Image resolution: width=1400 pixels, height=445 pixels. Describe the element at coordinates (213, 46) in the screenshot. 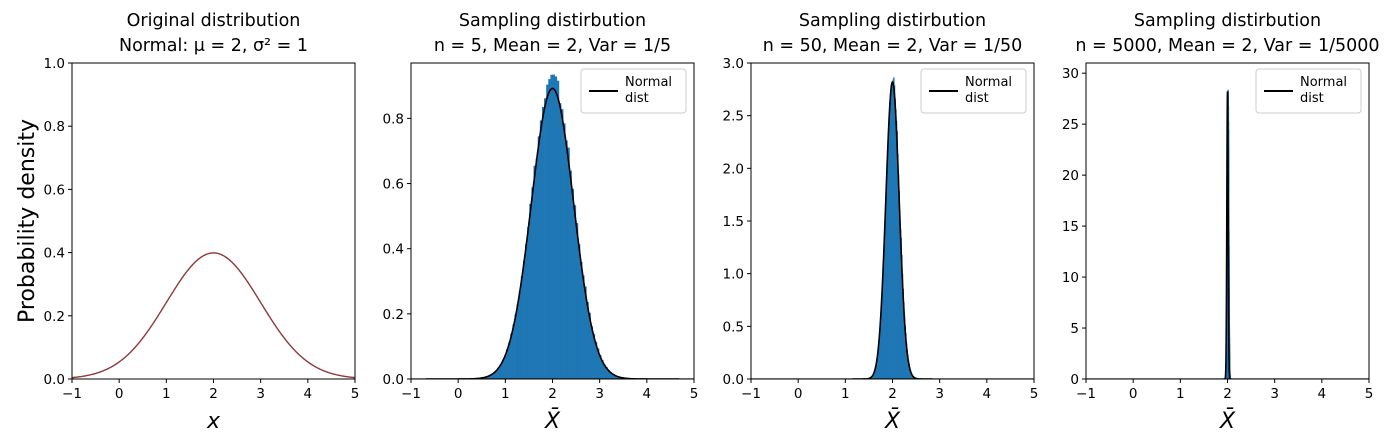

I see `chart-subtitle: Normal: μ = 2, σ² = 1` at that location.